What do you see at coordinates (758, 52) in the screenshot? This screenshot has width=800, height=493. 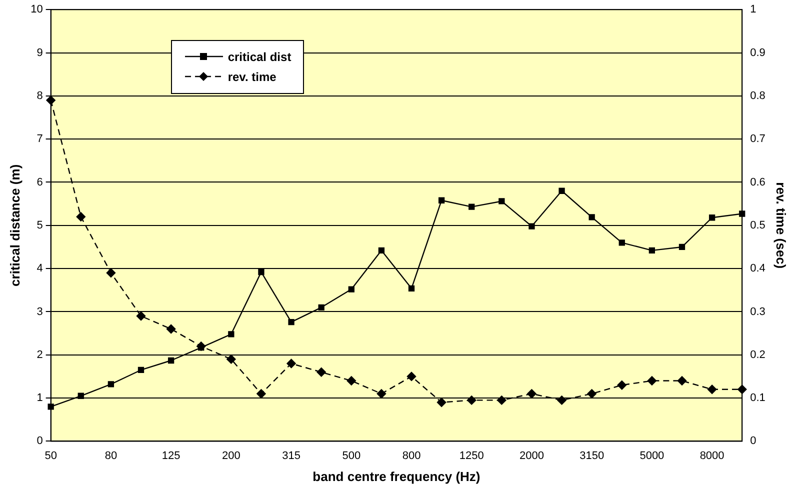 I see `y2-tick-label: 0.9` at bounding box center [758, 52].